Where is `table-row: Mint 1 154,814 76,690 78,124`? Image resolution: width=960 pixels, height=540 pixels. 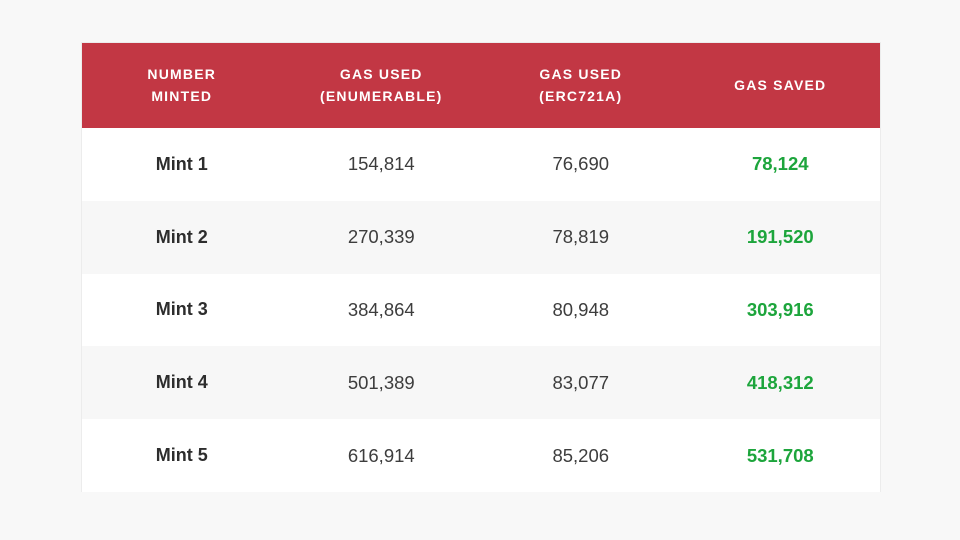
table-row: Mint 1 154,814 76,690 78,124 is located at coordinates (481, 164).